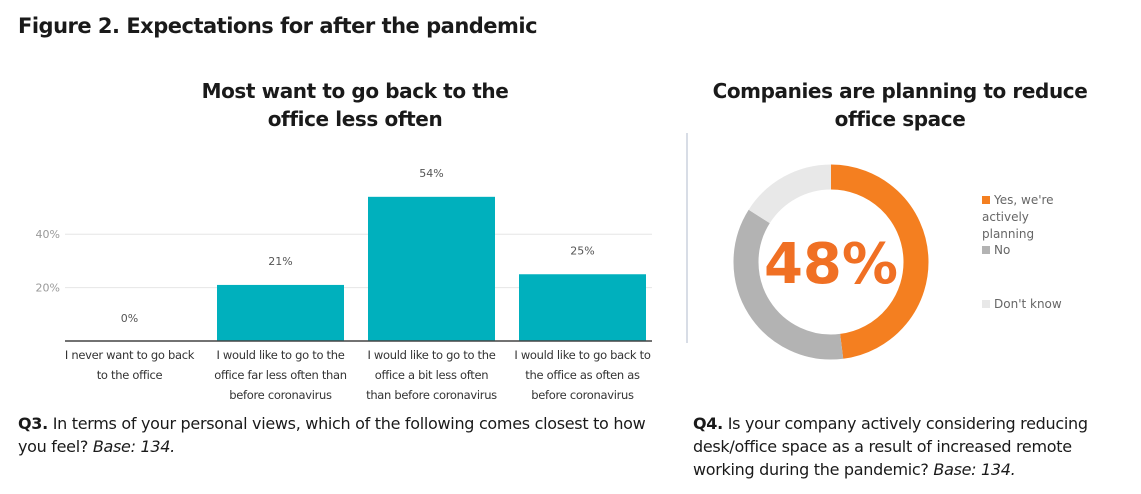 The width and height of the screenshot is (1141, 494). Describe the element at coordinates (1029, 250) in the screenshot. I see `legend-item: No` at that location.